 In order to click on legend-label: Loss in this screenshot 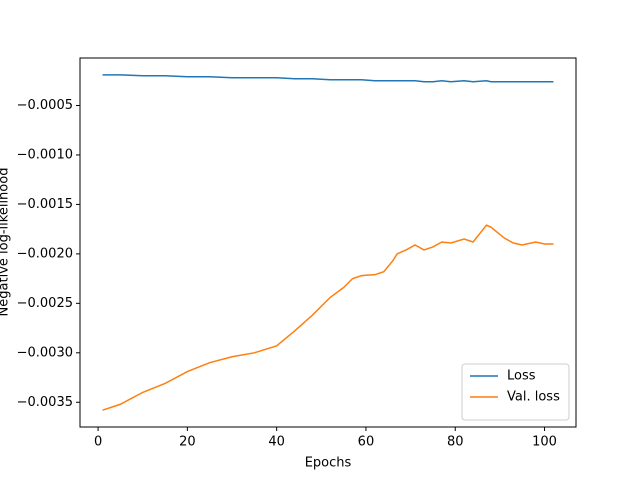, I will do `click(521, 376)`.